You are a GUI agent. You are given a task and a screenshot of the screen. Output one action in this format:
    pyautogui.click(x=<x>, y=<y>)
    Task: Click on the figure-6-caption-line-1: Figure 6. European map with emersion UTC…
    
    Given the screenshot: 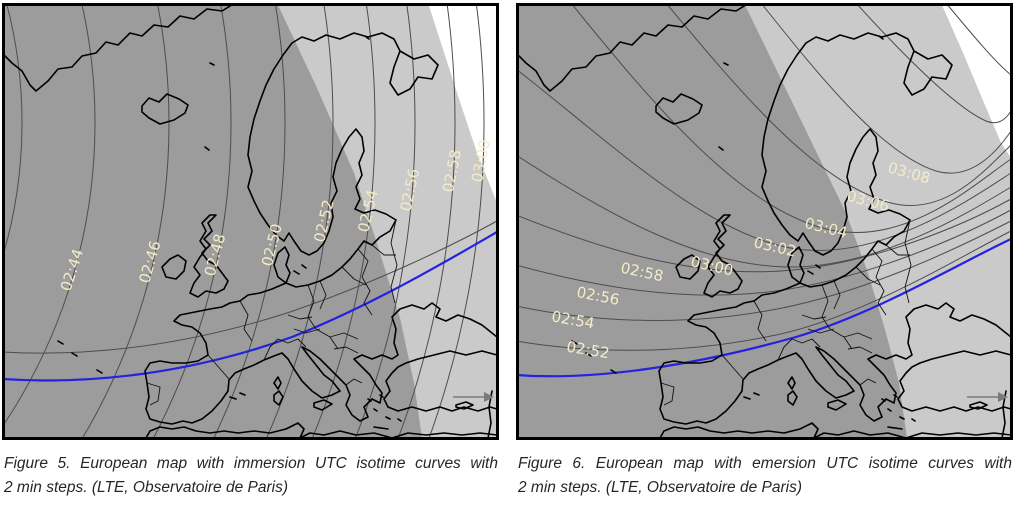 What is the action you would take?
    pyautogui.click(x=765, y=463)
    